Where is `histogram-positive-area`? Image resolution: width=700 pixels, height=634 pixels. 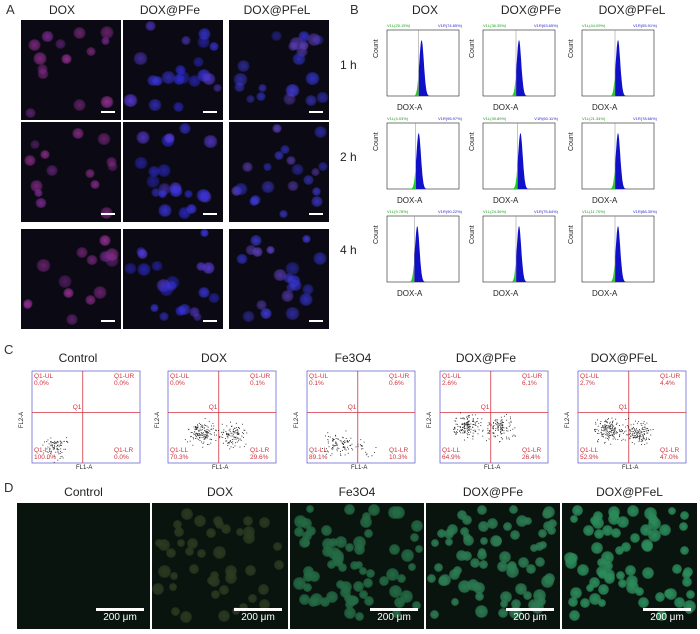
histogram-positive-area is located at coordinates (523, 254).